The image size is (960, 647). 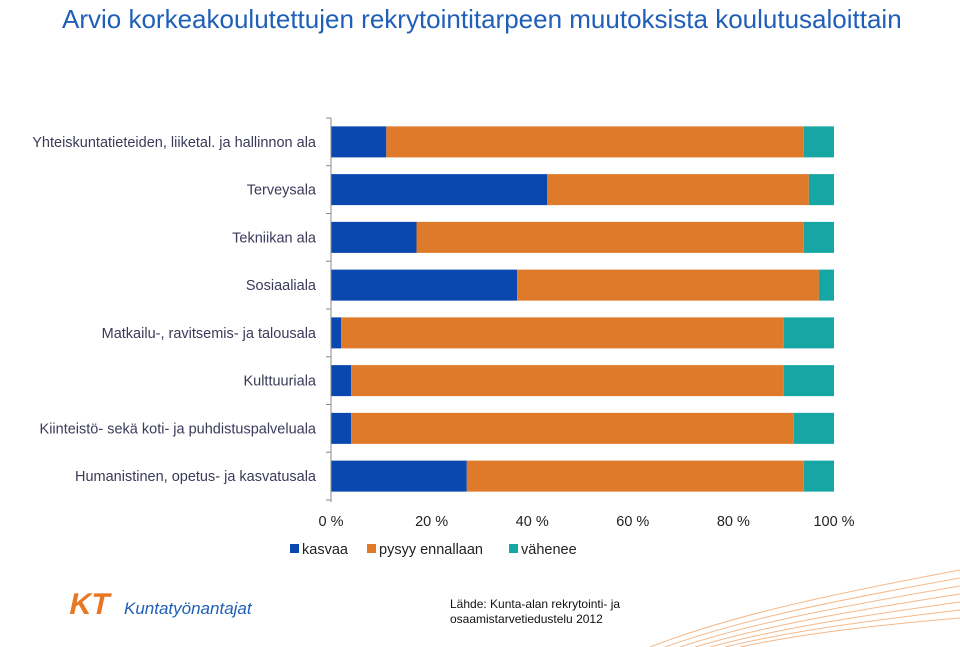 What do you see at coordinates (325, 550) in the screenshot?
I see `legend-label: kasvaa` at bounding box center [325, 550].